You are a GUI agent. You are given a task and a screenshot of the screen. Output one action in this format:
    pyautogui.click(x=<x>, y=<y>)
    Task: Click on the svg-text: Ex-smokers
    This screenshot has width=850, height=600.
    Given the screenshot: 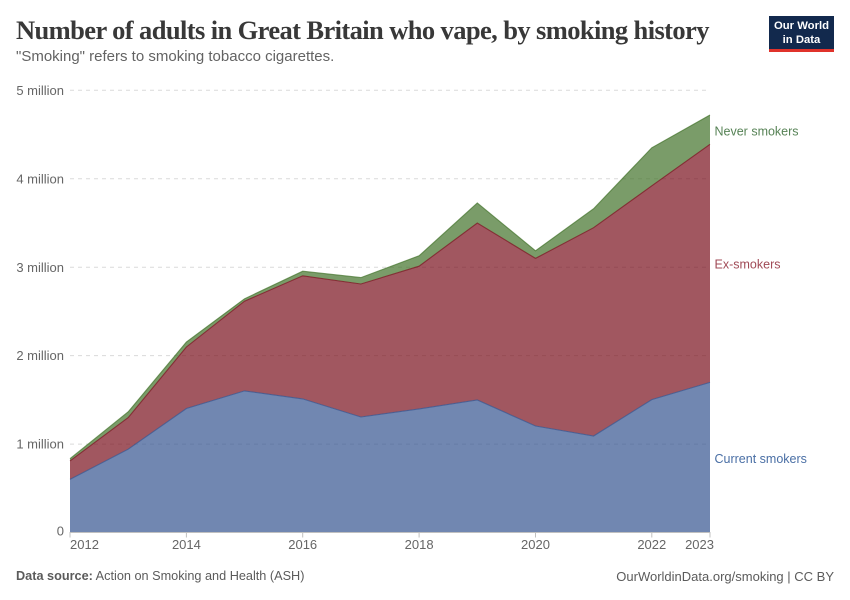 What is the action you would take?
    pyautogui.click(x=748, y=265)
    